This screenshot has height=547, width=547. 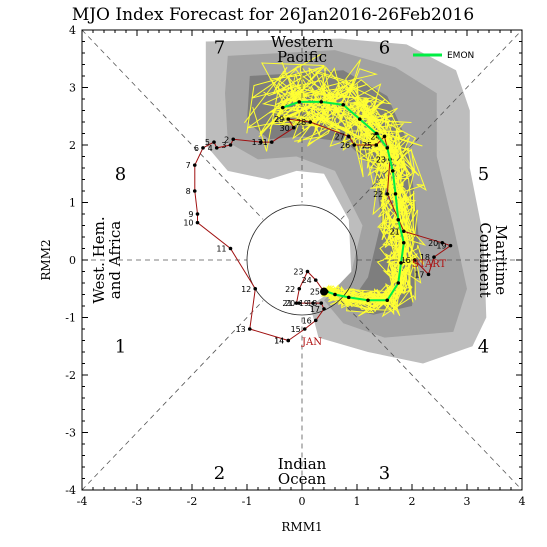 What do you see at coordinates (72, 260) in the screenshot?
I see `y-tick-label: 0` at bounding box center [72, 260].